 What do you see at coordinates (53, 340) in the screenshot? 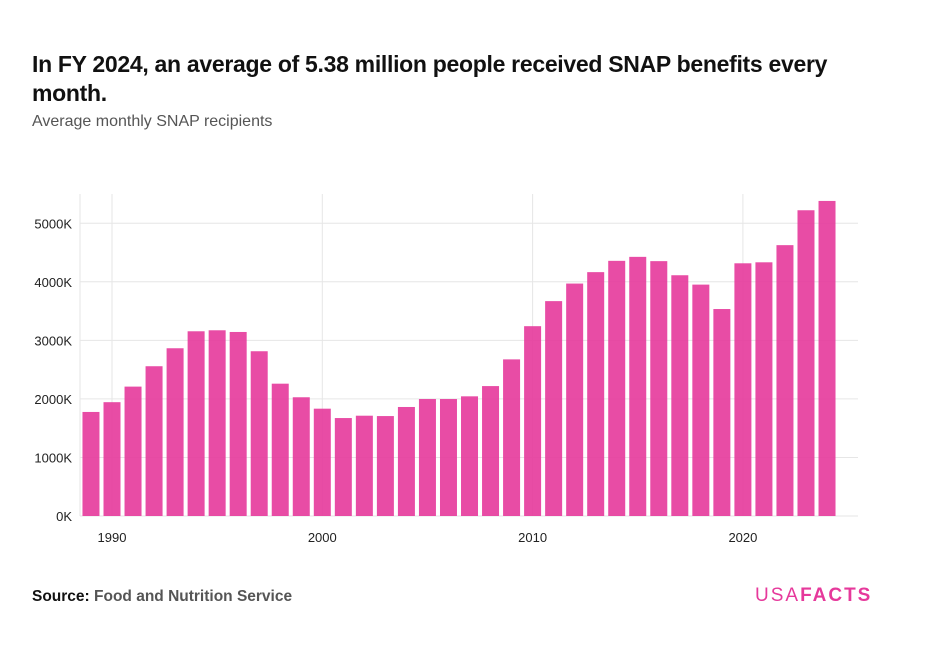
I see `y-tick-label: 3000K` at bounding box center [53, 340].